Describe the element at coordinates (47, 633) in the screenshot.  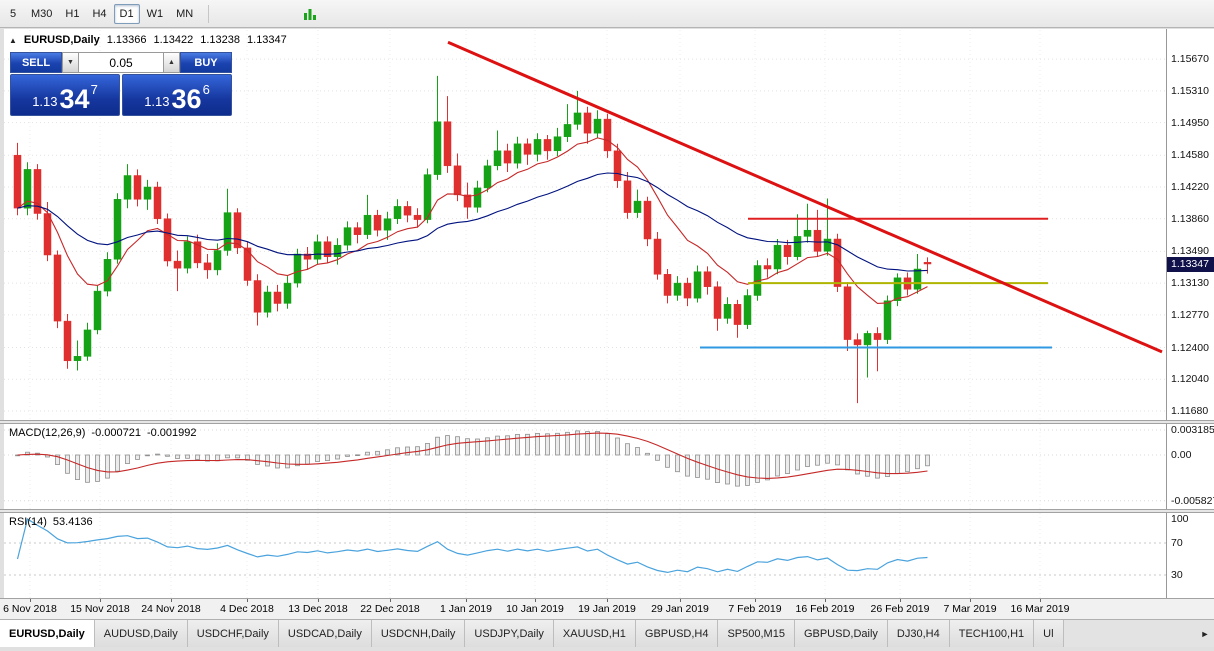
I see `tab-eurusd-daily: EURUSD,Daily` at that location.